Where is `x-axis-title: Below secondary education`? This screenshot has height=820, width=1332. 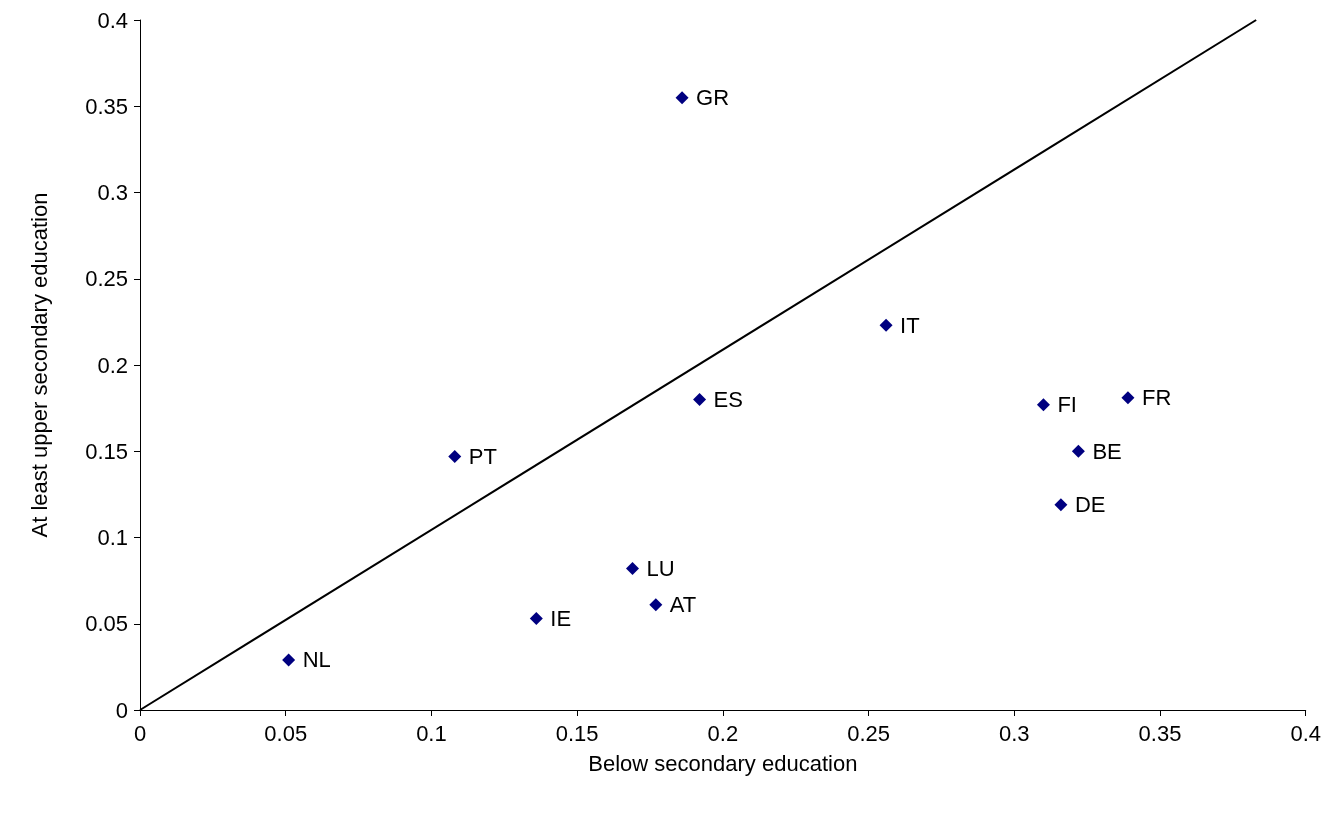
x-axis-title: Below secondary education is located at coordinates (723, 763).